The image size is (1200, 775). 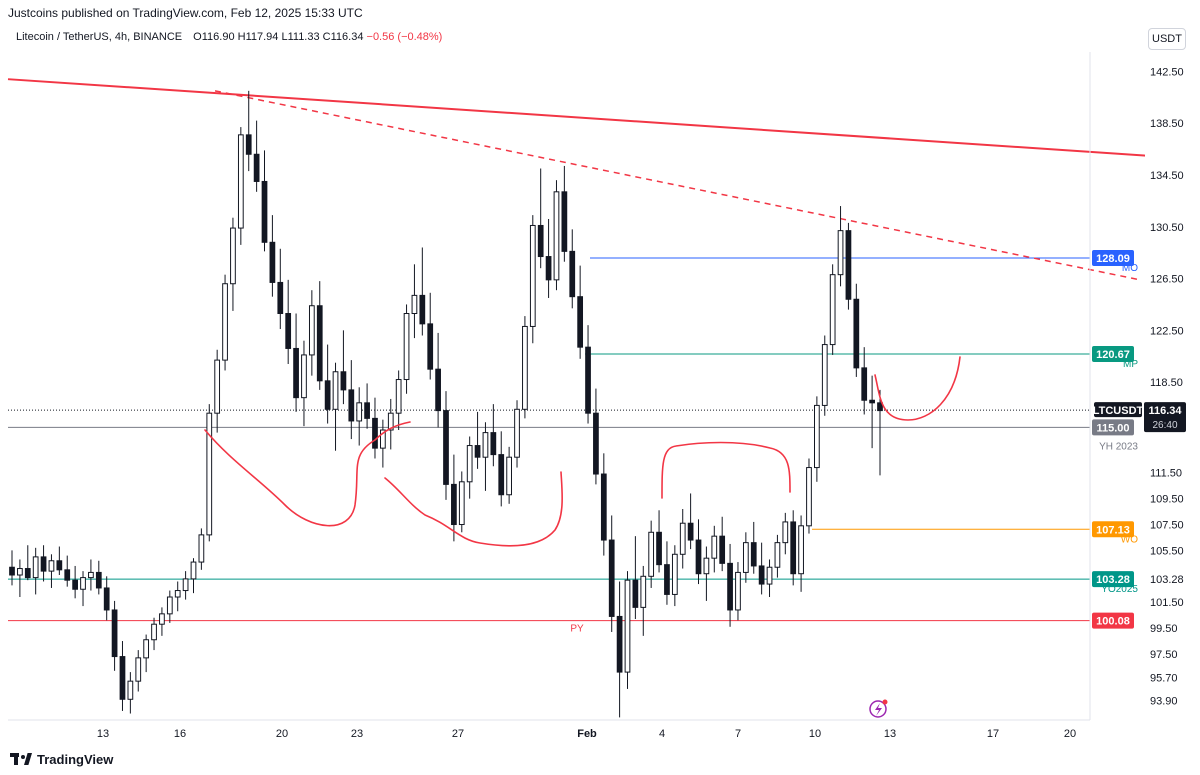 I want to click on ohlc-open: O116.90, so click(x=214, y=37).